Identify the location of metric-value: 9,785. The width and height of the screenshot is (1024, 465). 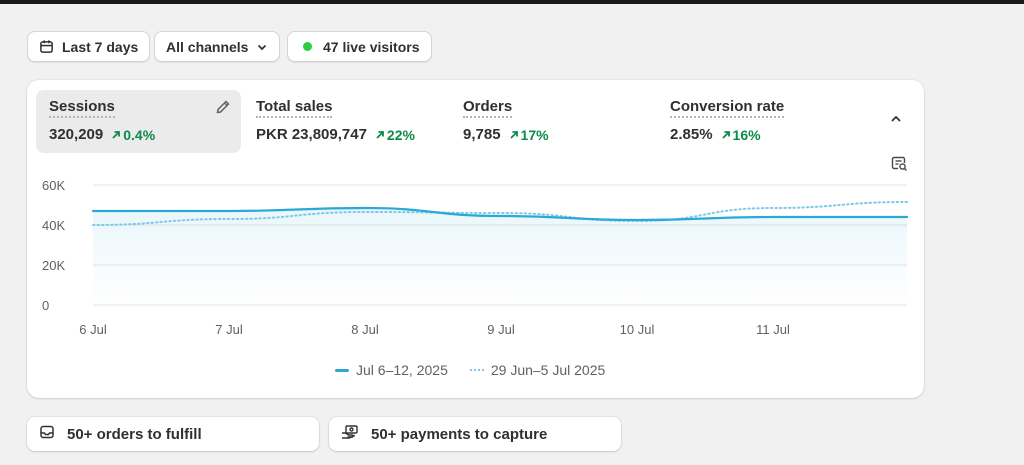
(482, 134).